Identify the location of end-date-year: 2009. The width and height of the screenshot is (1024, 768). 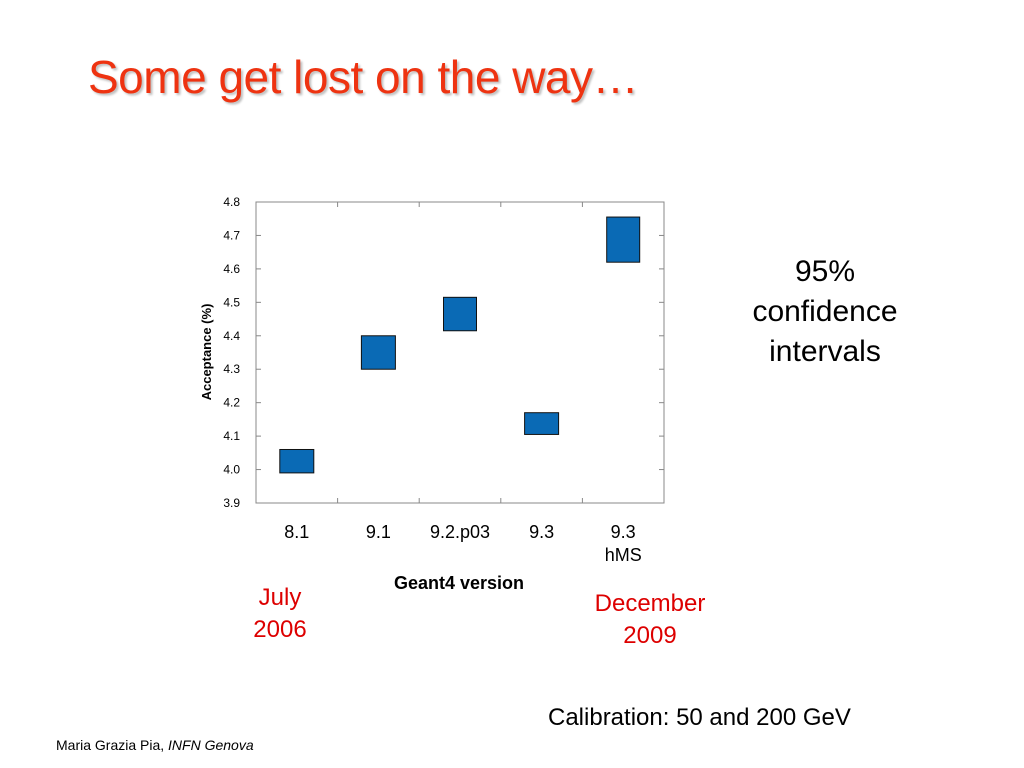
(650, 635).